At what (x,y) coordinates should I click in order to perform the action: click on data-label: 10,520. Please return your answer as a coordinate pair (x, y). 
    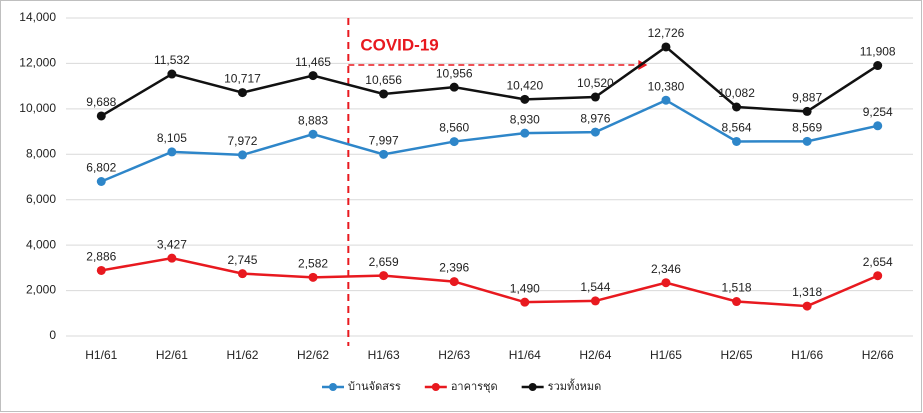
    Looking at the image, I should click on (595, 83).